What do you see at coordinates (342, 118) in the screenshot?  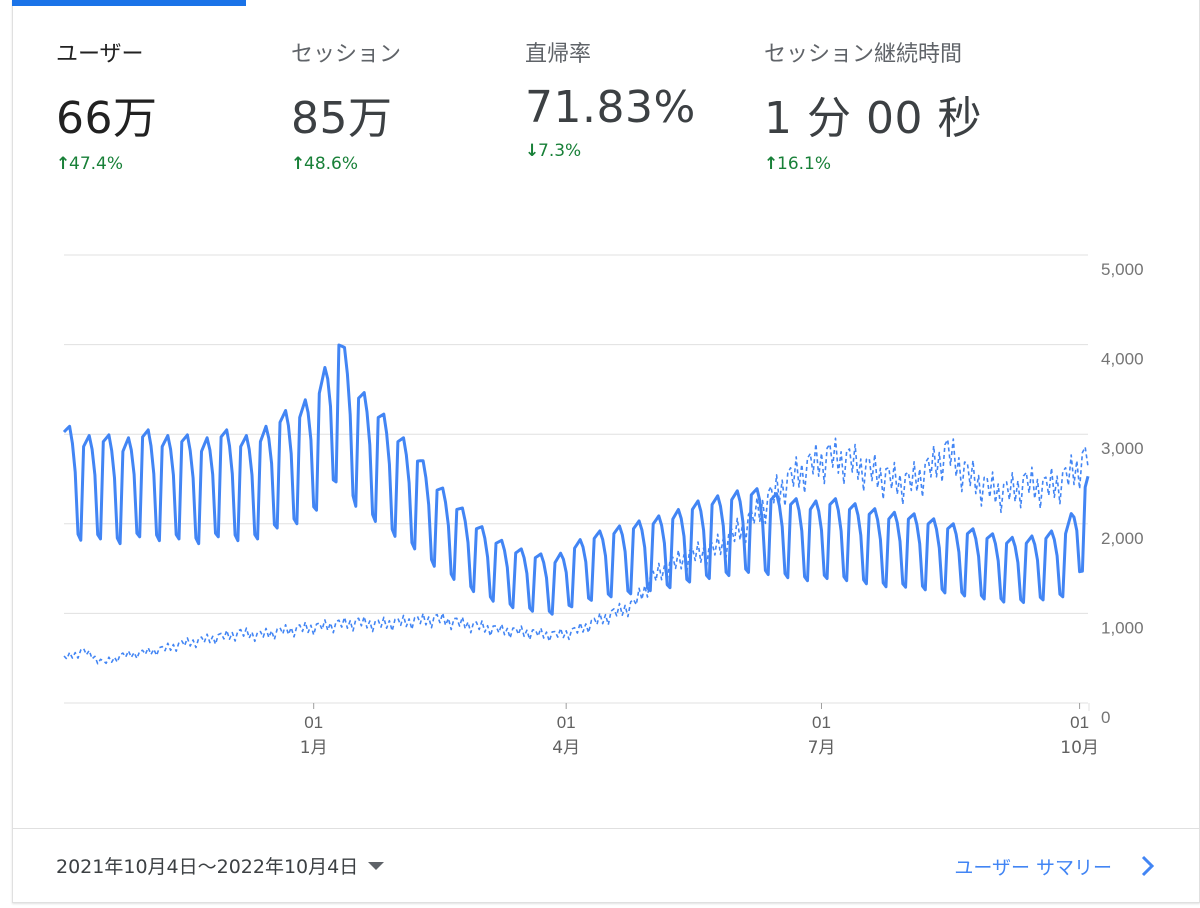 I see `metric-value: 85万` at bounding box center [342, 118].